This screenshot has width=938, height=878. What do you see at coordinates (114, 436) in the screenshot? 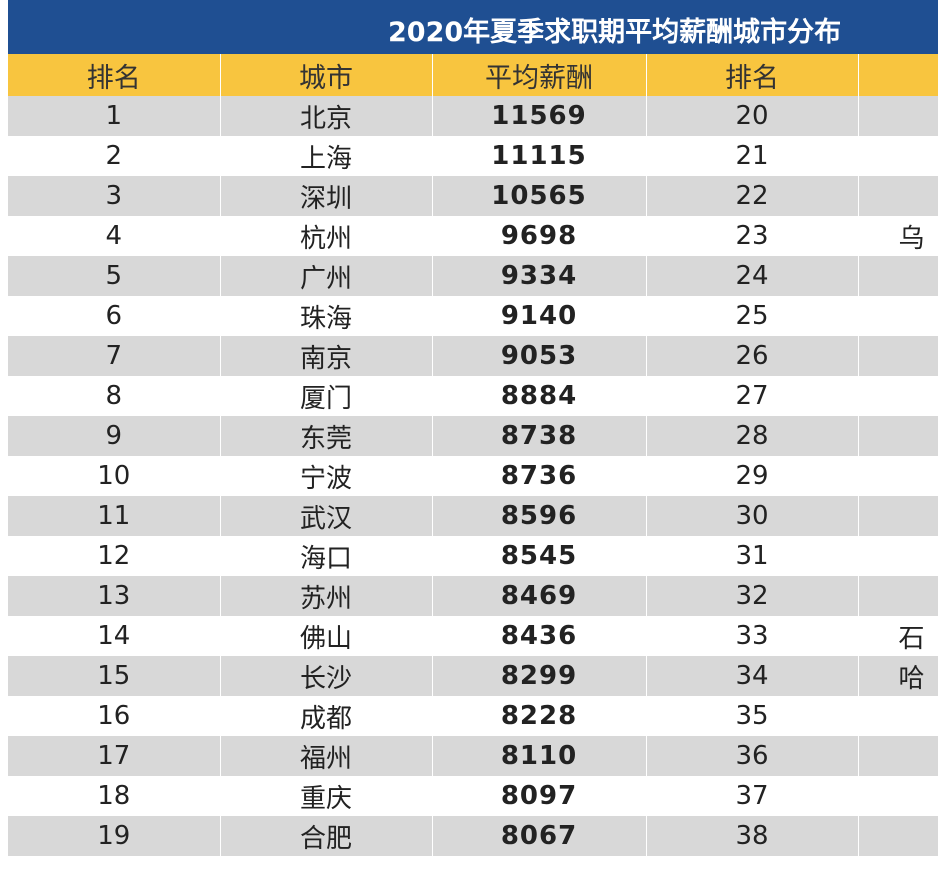
I see `rank-cell: 9` at bounding box center [114, 436].